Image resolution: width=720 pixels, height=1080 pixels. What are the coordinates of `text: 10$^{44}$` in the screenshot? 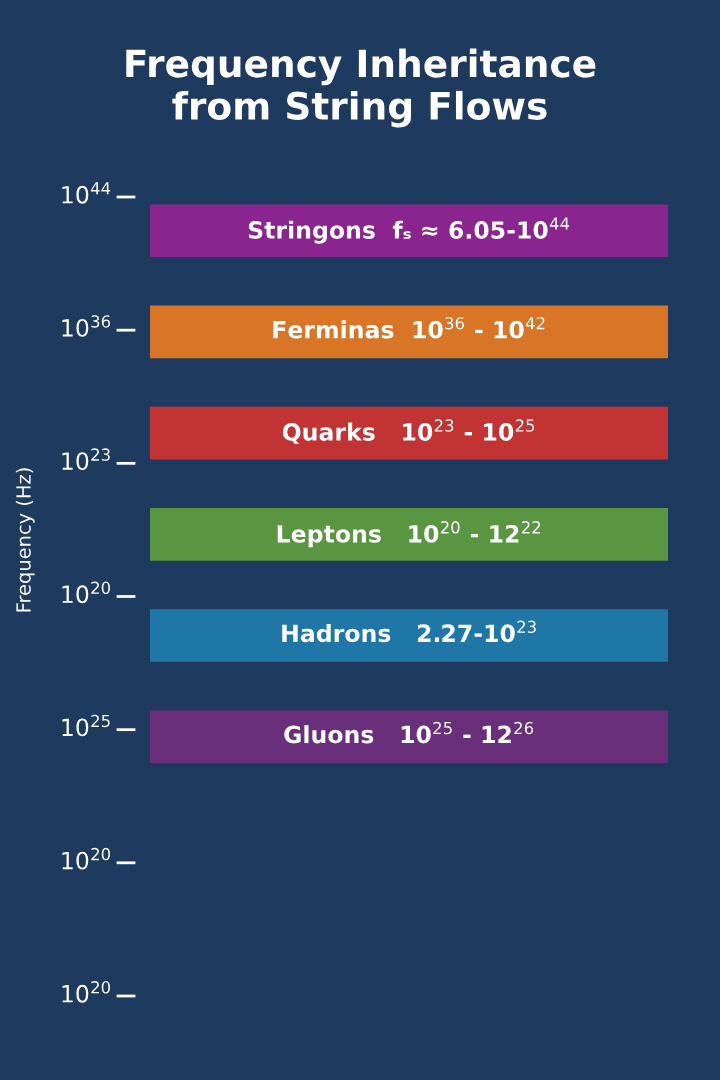 It's located at (86, 193).